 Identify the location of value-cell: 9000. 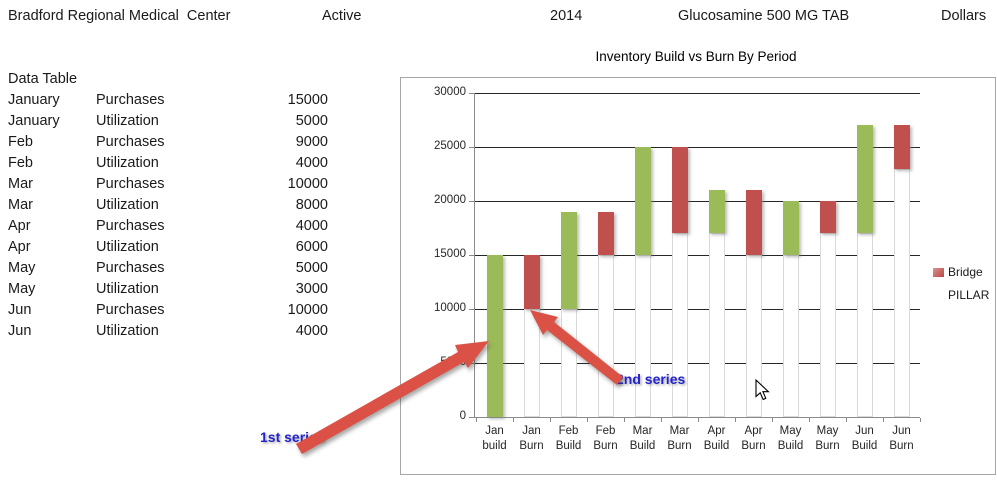
(311, 142).